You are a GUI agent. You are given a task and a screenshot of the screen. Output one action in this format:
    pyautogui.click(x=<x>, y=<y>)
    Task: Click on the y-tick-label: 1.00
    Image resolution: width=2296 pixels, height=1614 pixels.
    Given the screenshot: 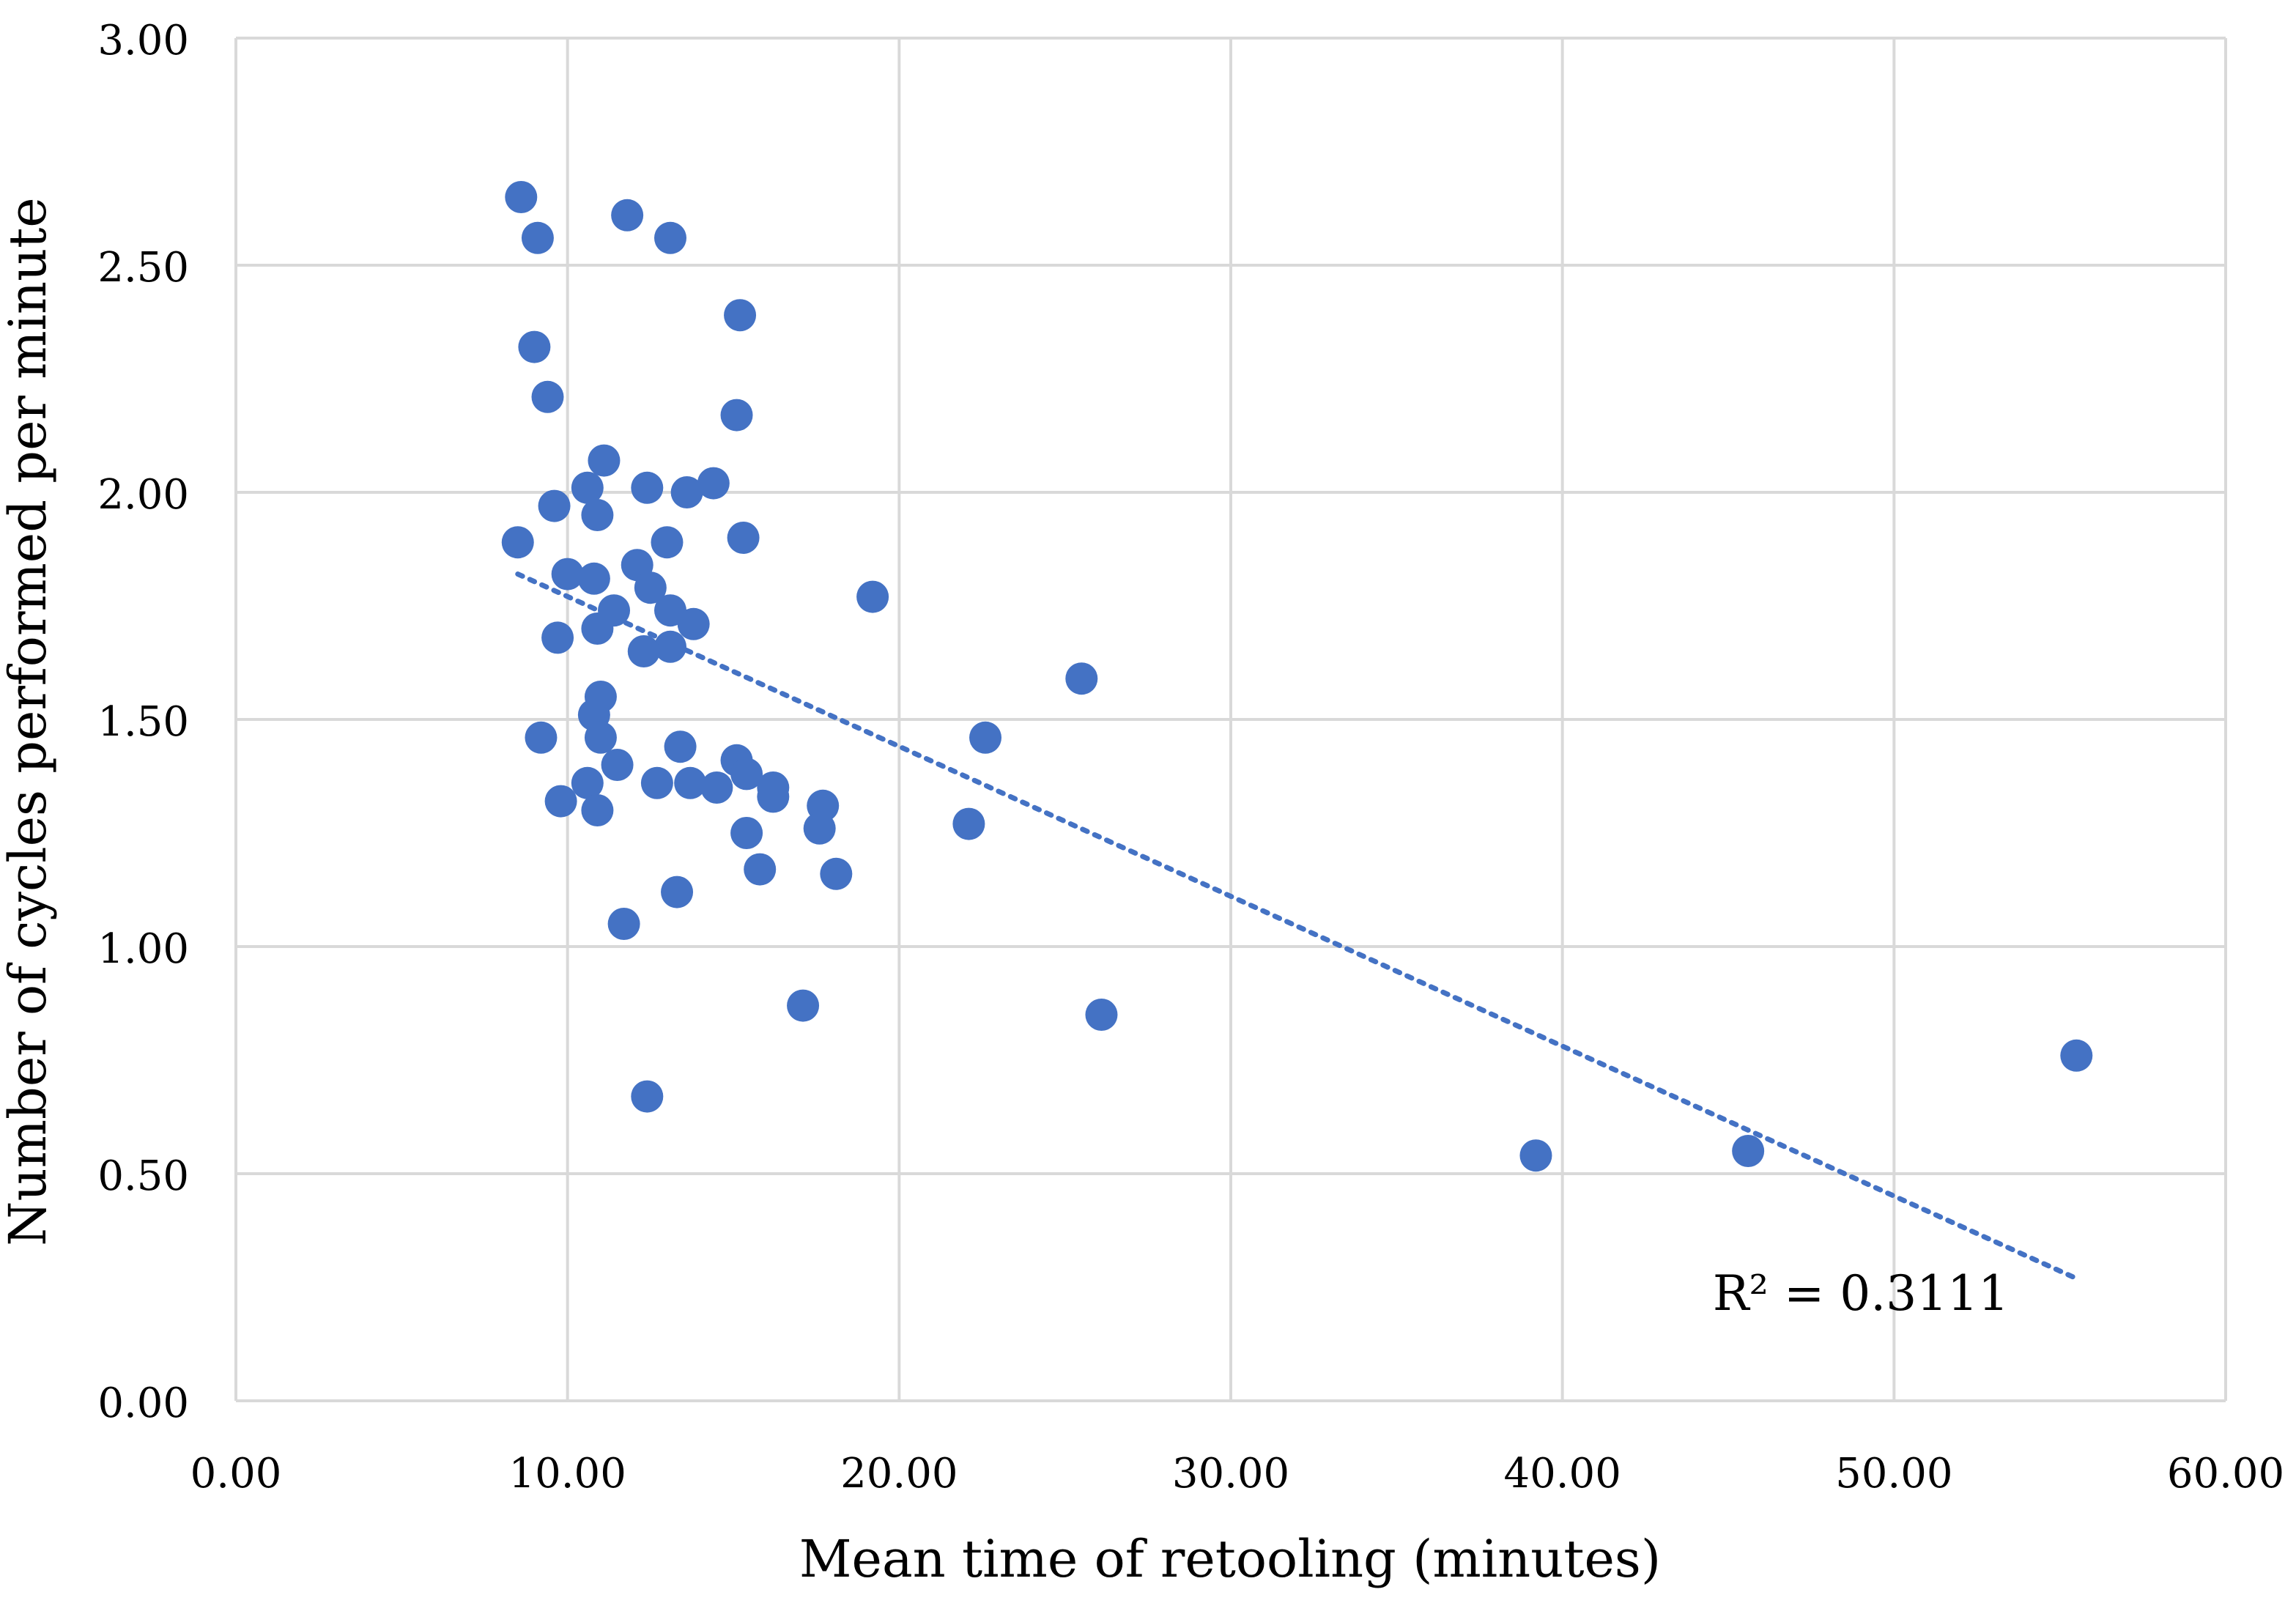 What is the action you would take?
    pyautogui.click(x=143, y=949)
    